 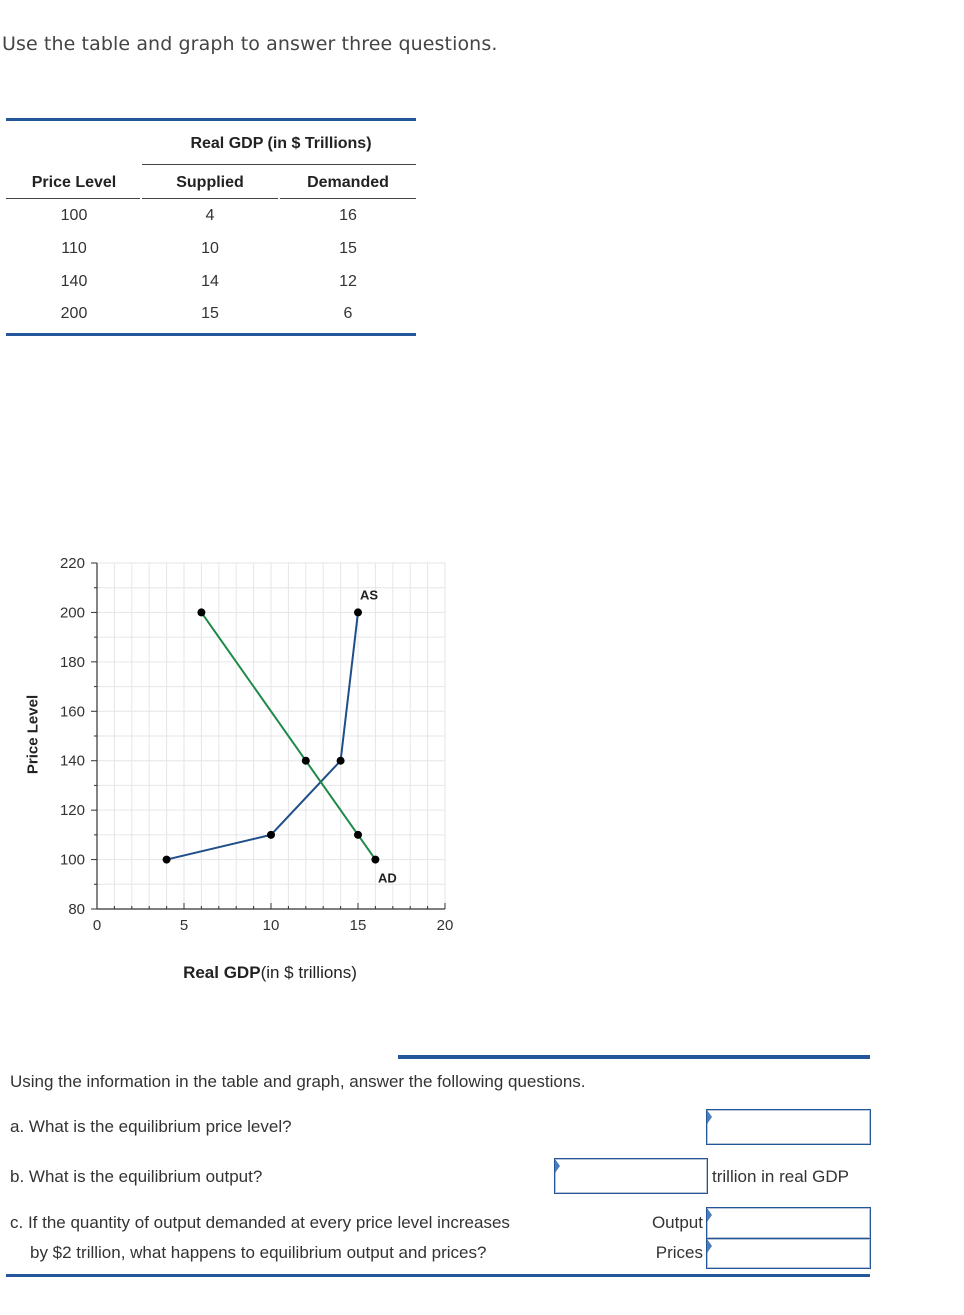 I want to click on cell-supplied: 10, so click(x=210, y=248).